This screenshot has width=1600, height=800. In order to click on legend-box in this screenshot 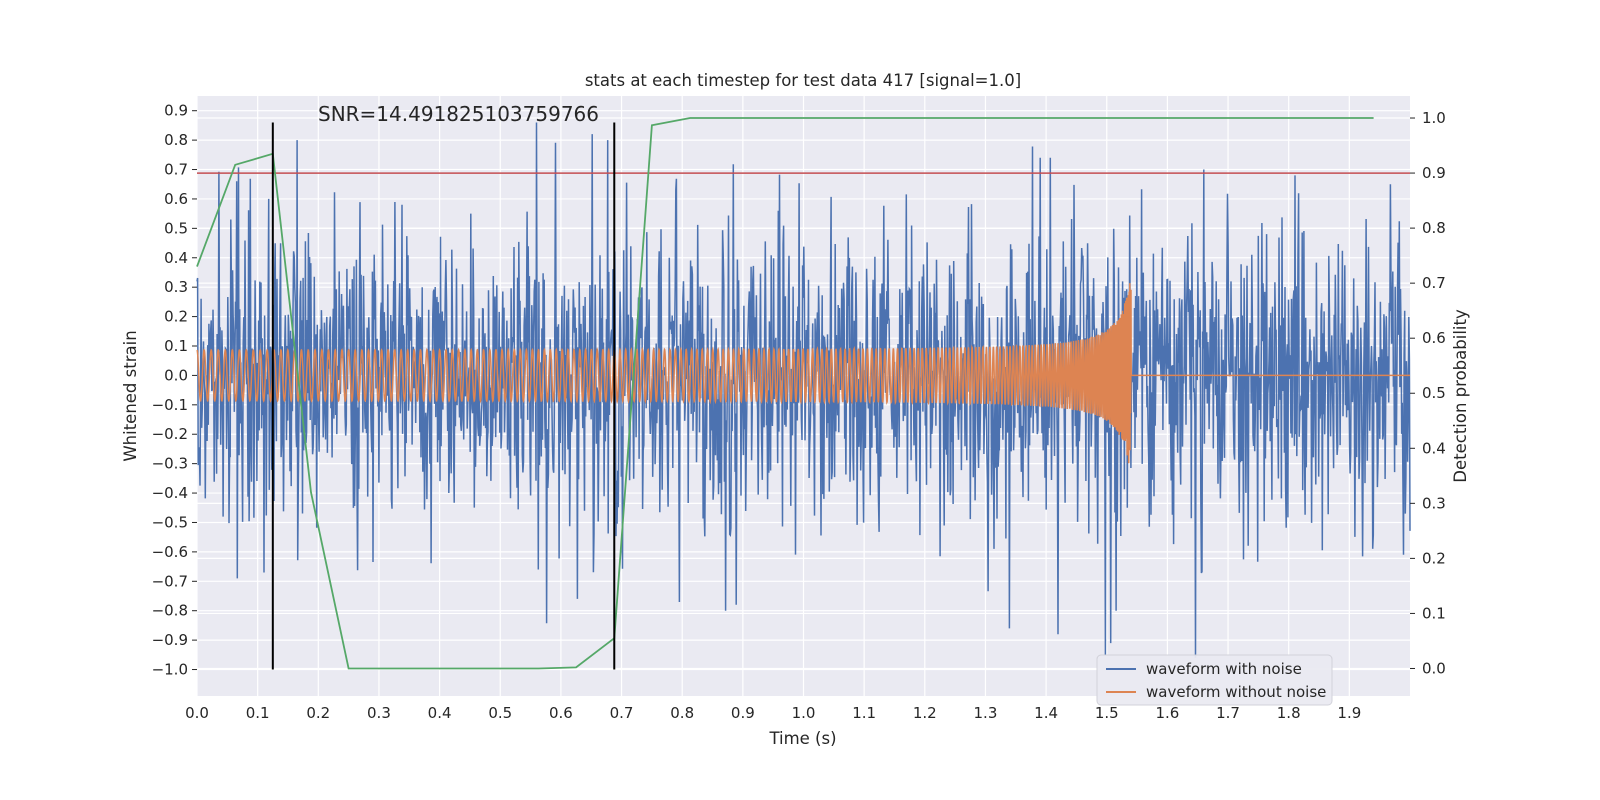, I will do `click(1214, 680)`.